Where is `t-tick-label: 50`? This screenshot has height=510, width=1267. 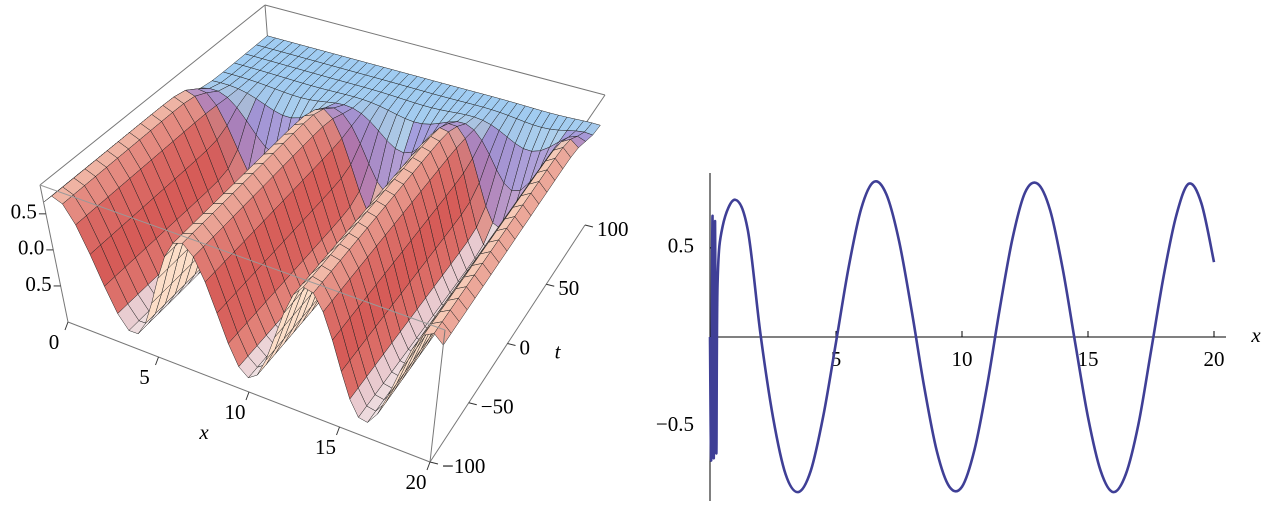
t-tick-label: 50 is located at coordinates (568, 288).